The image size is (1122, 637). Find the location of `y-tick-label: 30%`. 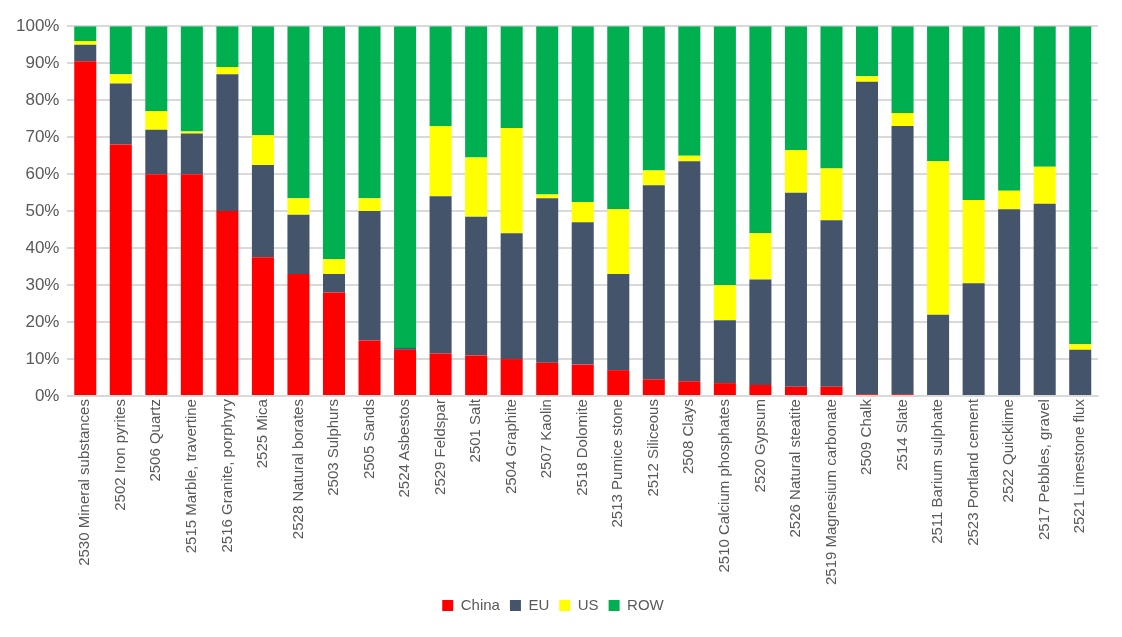

y-tick-label: 30% is located at coordinates (42, 284).